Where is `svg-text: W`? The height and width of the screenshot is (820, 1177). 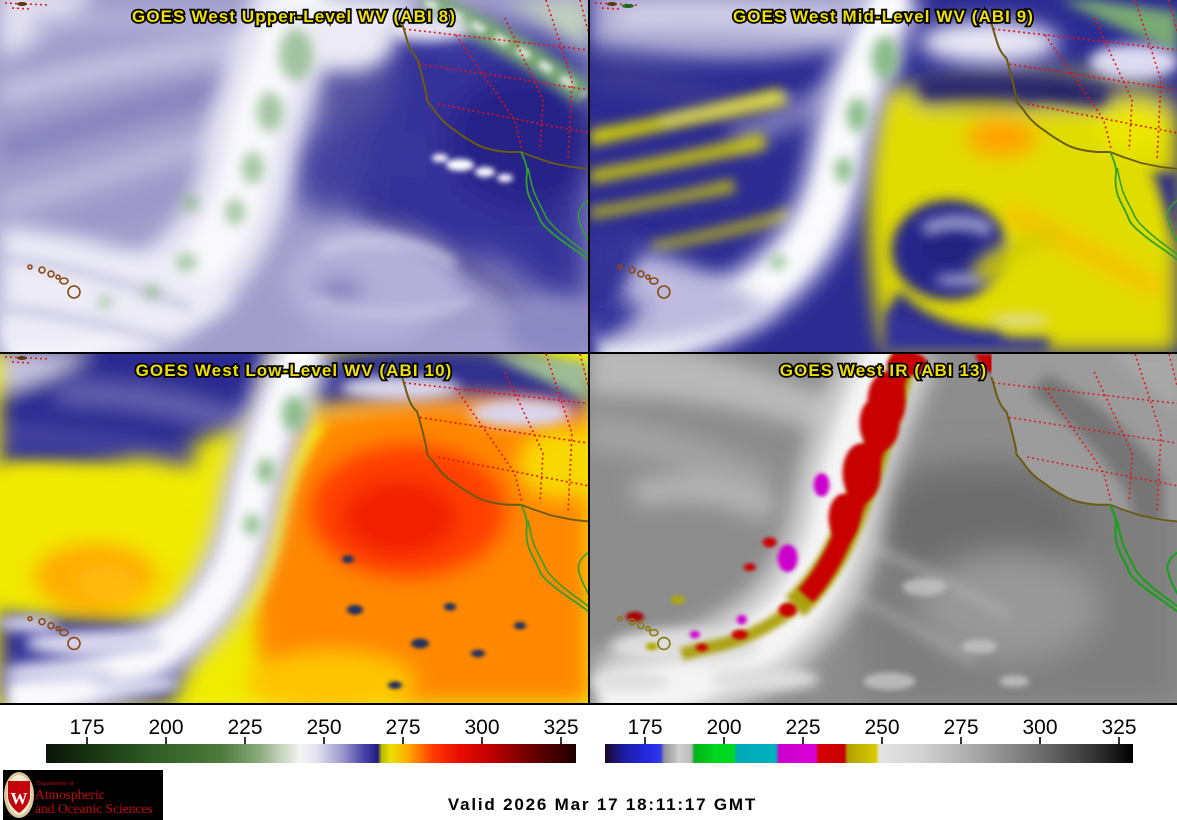
svg-text: W is located at coordinates (19, 798).